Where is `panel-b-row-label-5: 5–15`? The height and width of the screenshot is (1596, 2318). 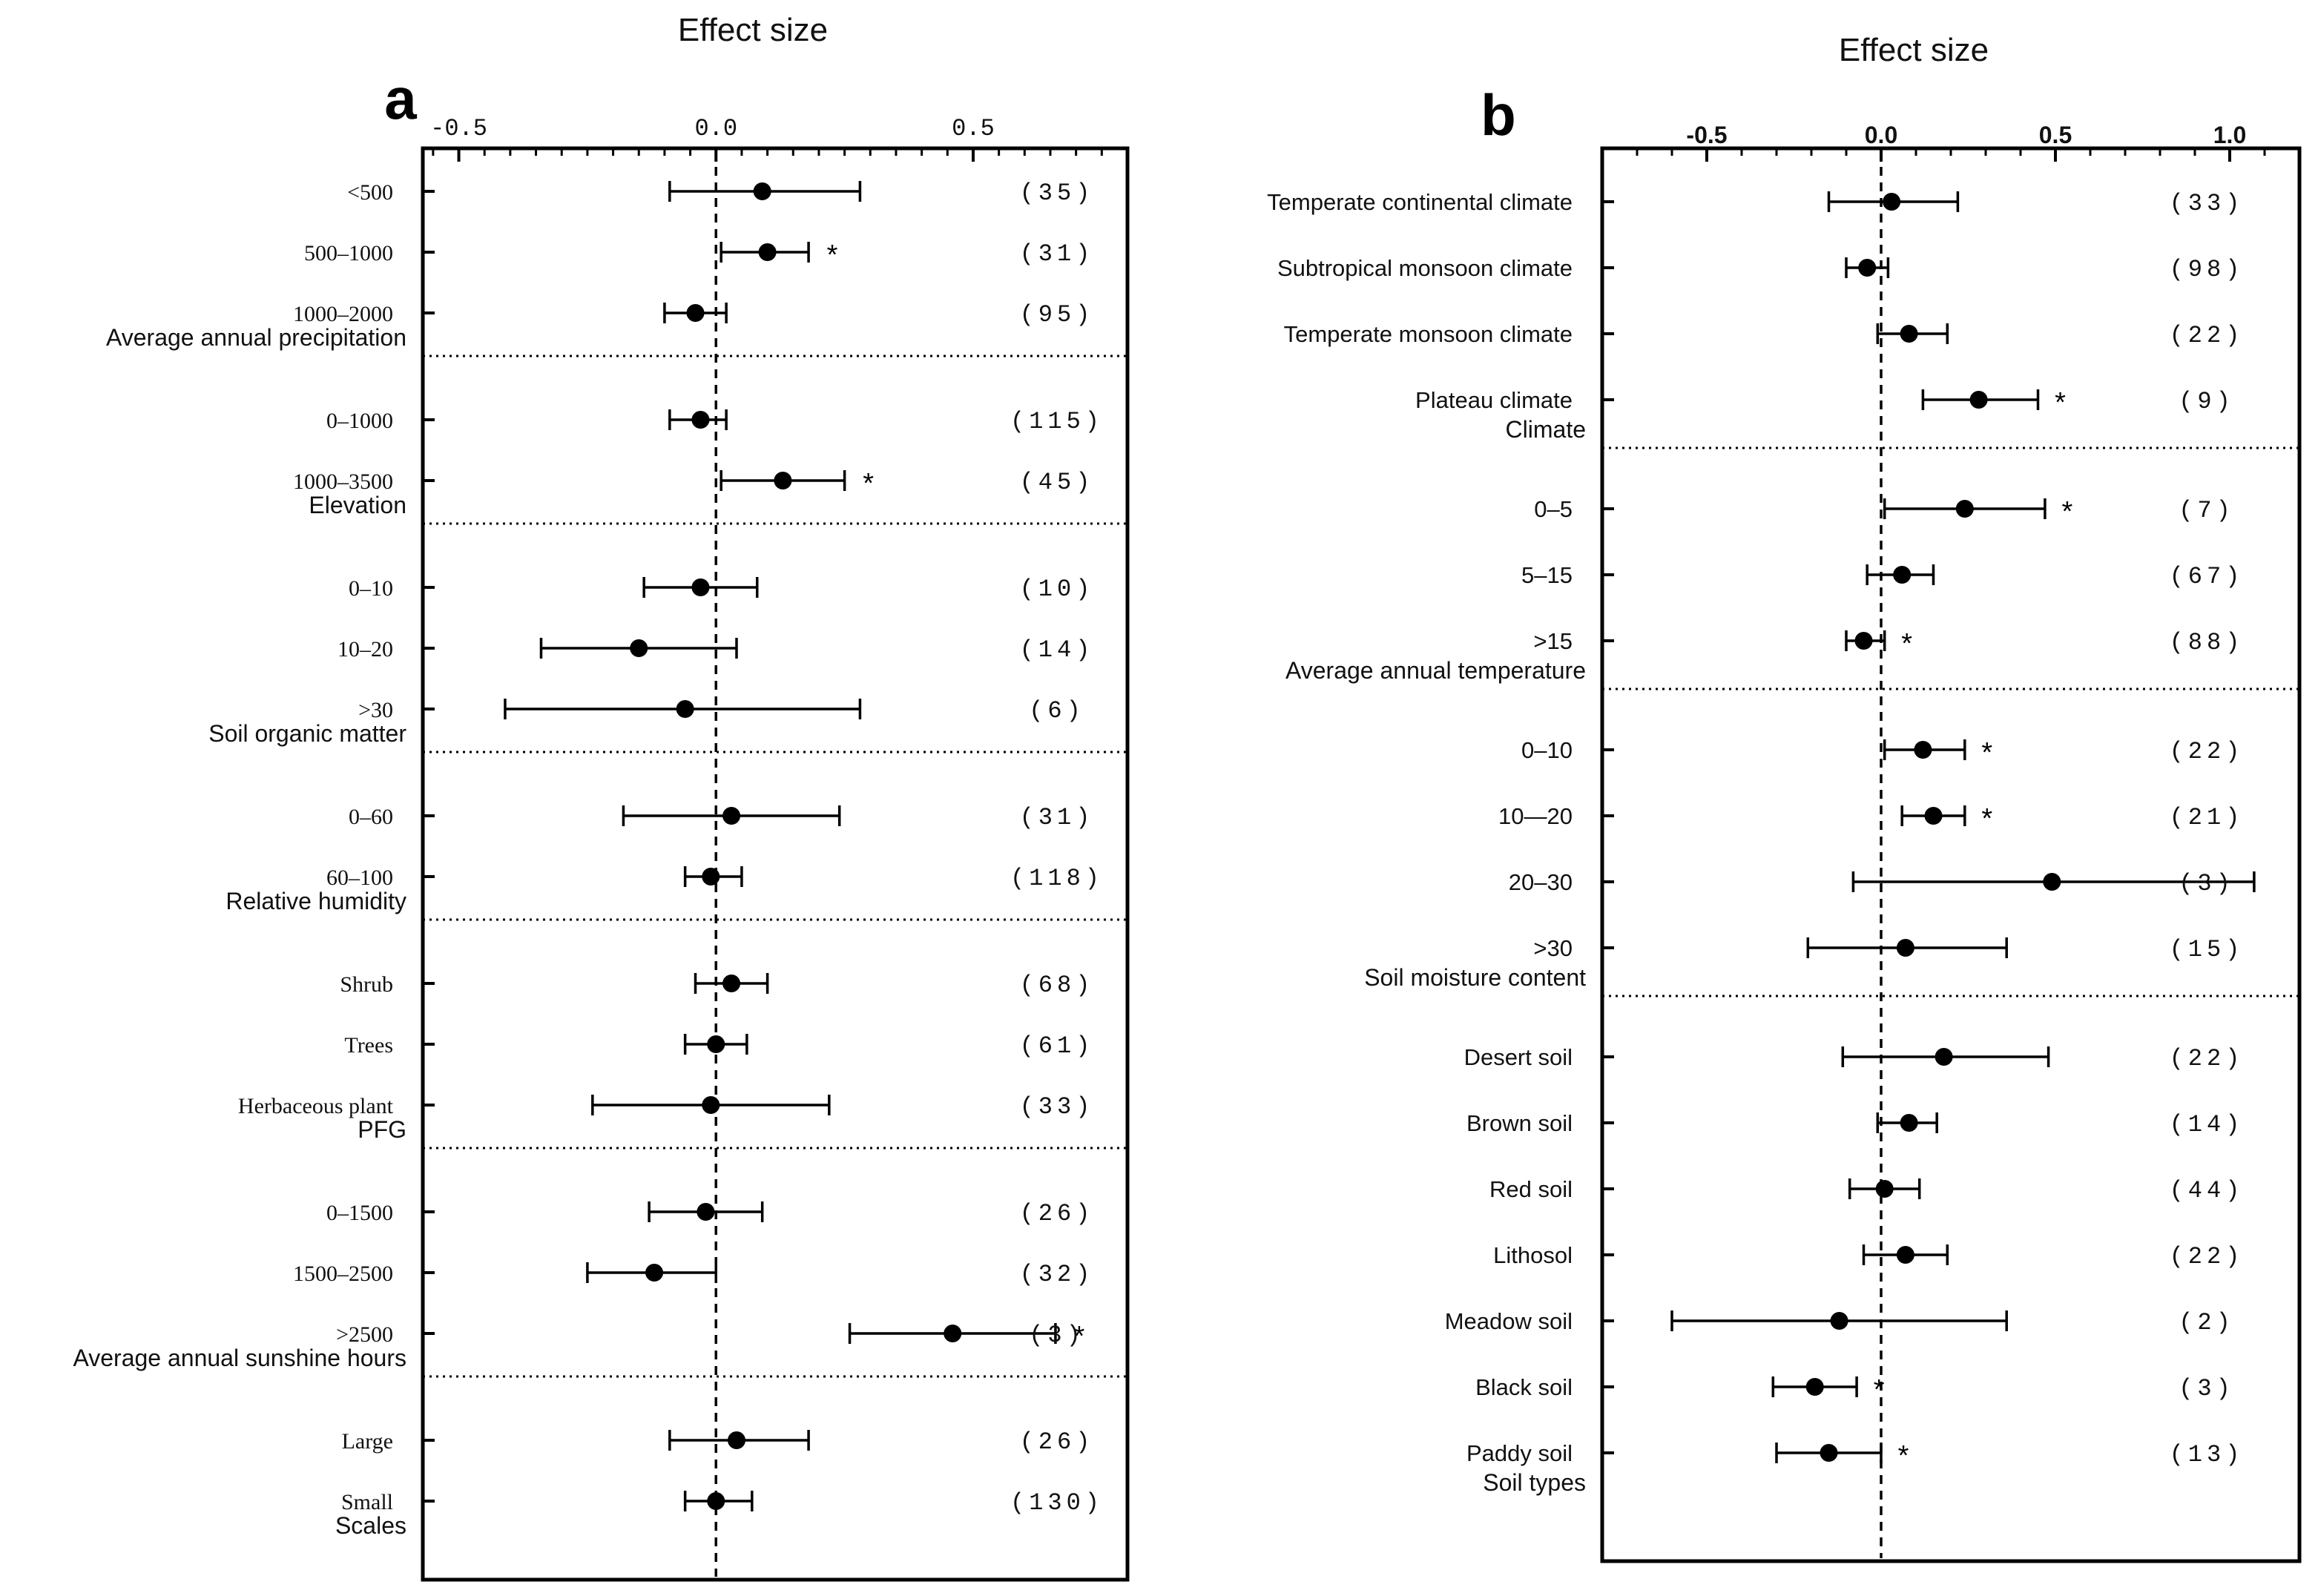
panel-b-row-label-5: 5–15 is located at coordinates (1547, 575).